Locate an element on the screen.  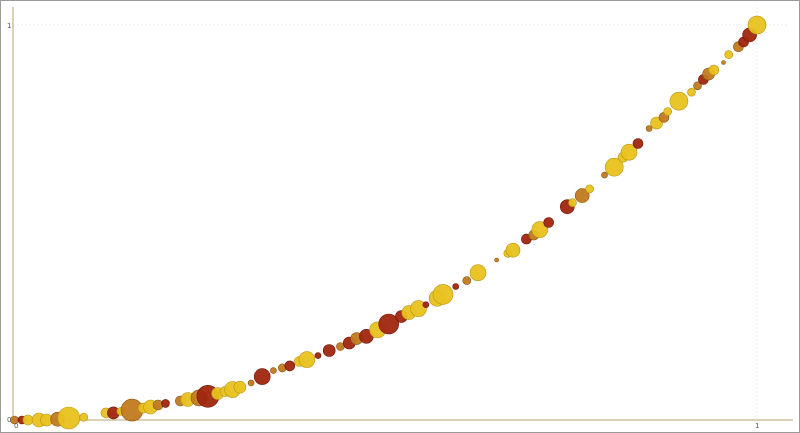
x-tick-label-0: 0 is located at coordinates (16, 426).